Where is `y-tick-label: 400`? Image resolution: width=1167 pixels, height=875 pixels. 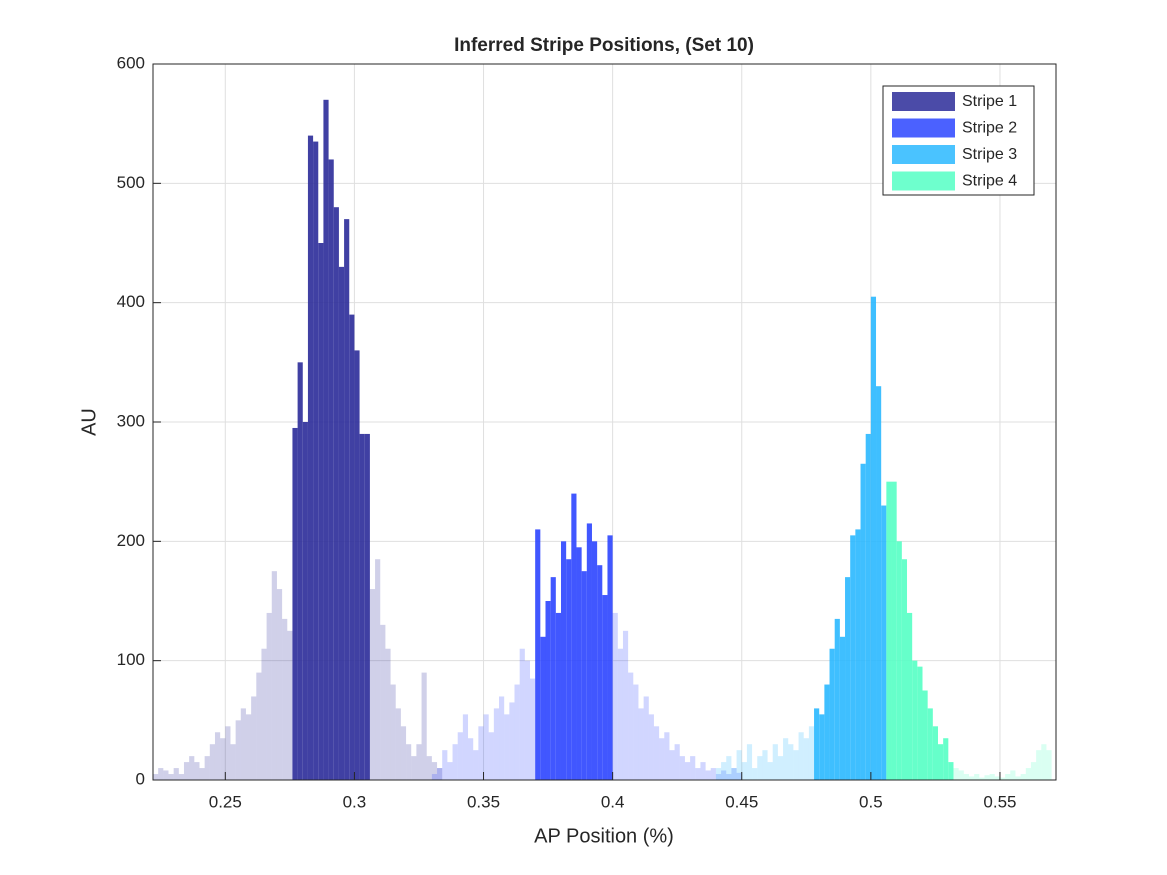
y-tick-label: 400 is located at coordinates (131, 301).